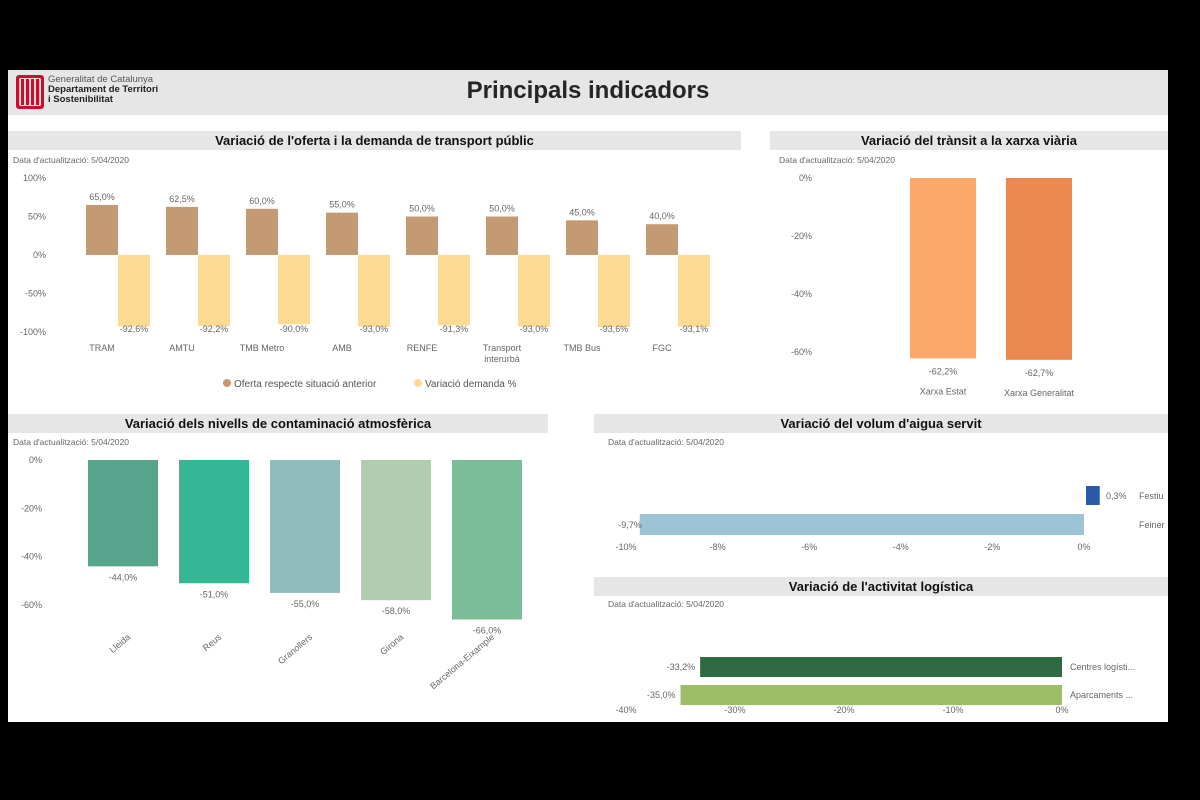  Describe the element at coordinates (182, 199) in the screenshot. I see `oferta-data-label: 62,5%` at that location.